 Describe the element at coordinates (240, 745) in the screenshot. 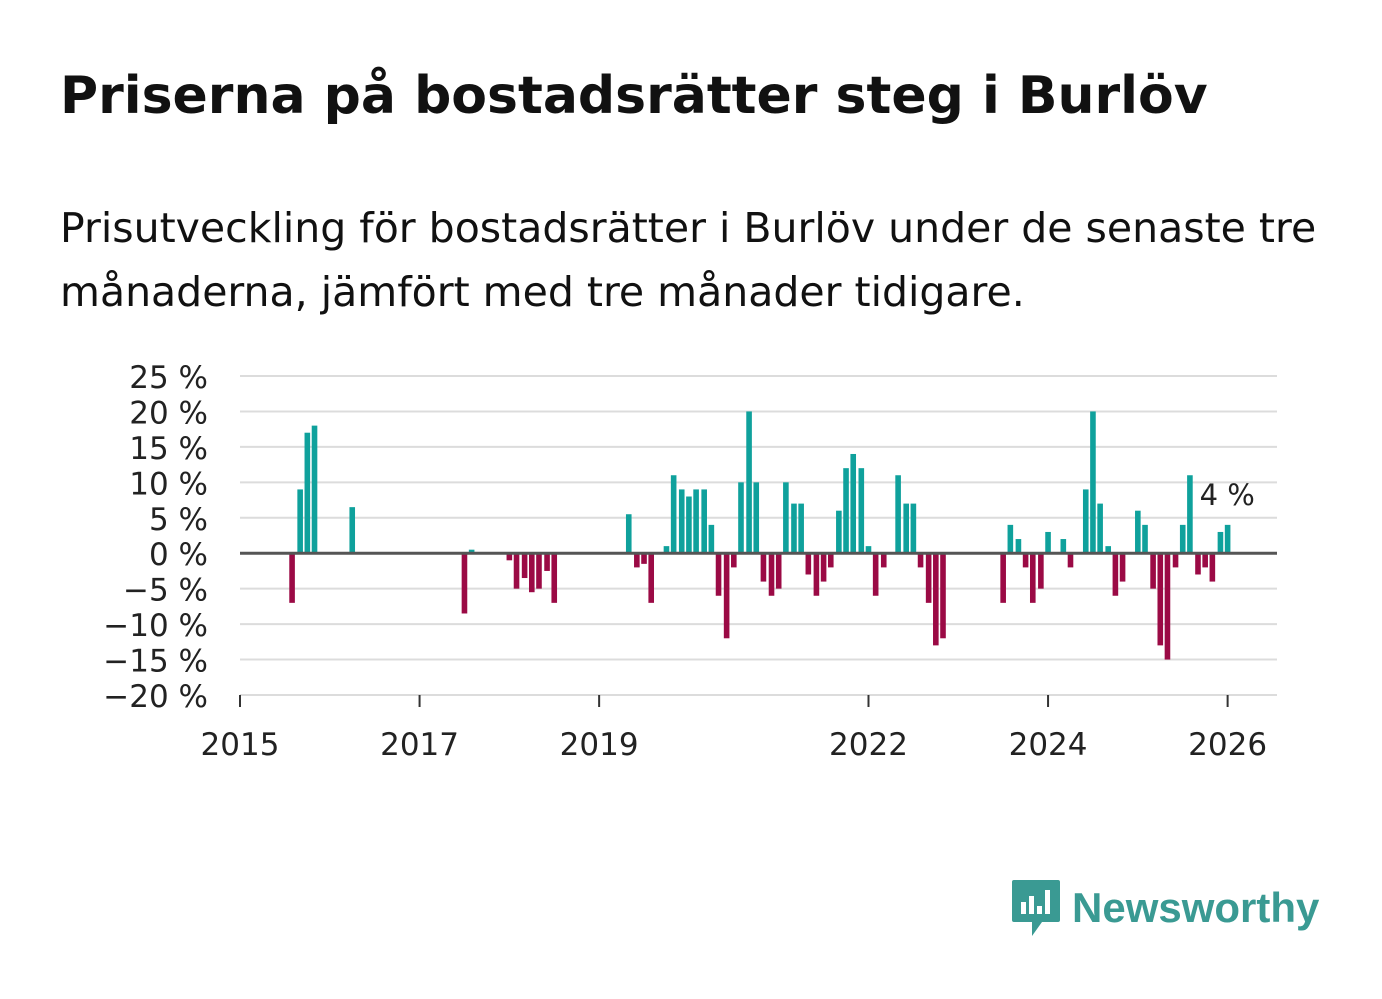

I see `x-tick-label: 2015` at that location.